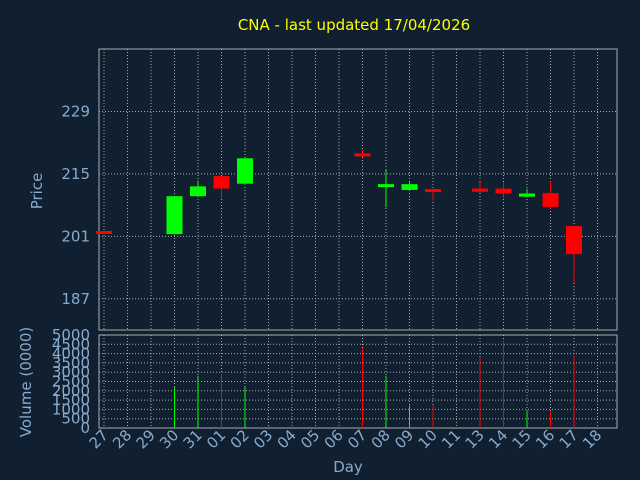 The image size is (640, 480). I want to click on volume-tick-label: 3500, so click(71, 363).